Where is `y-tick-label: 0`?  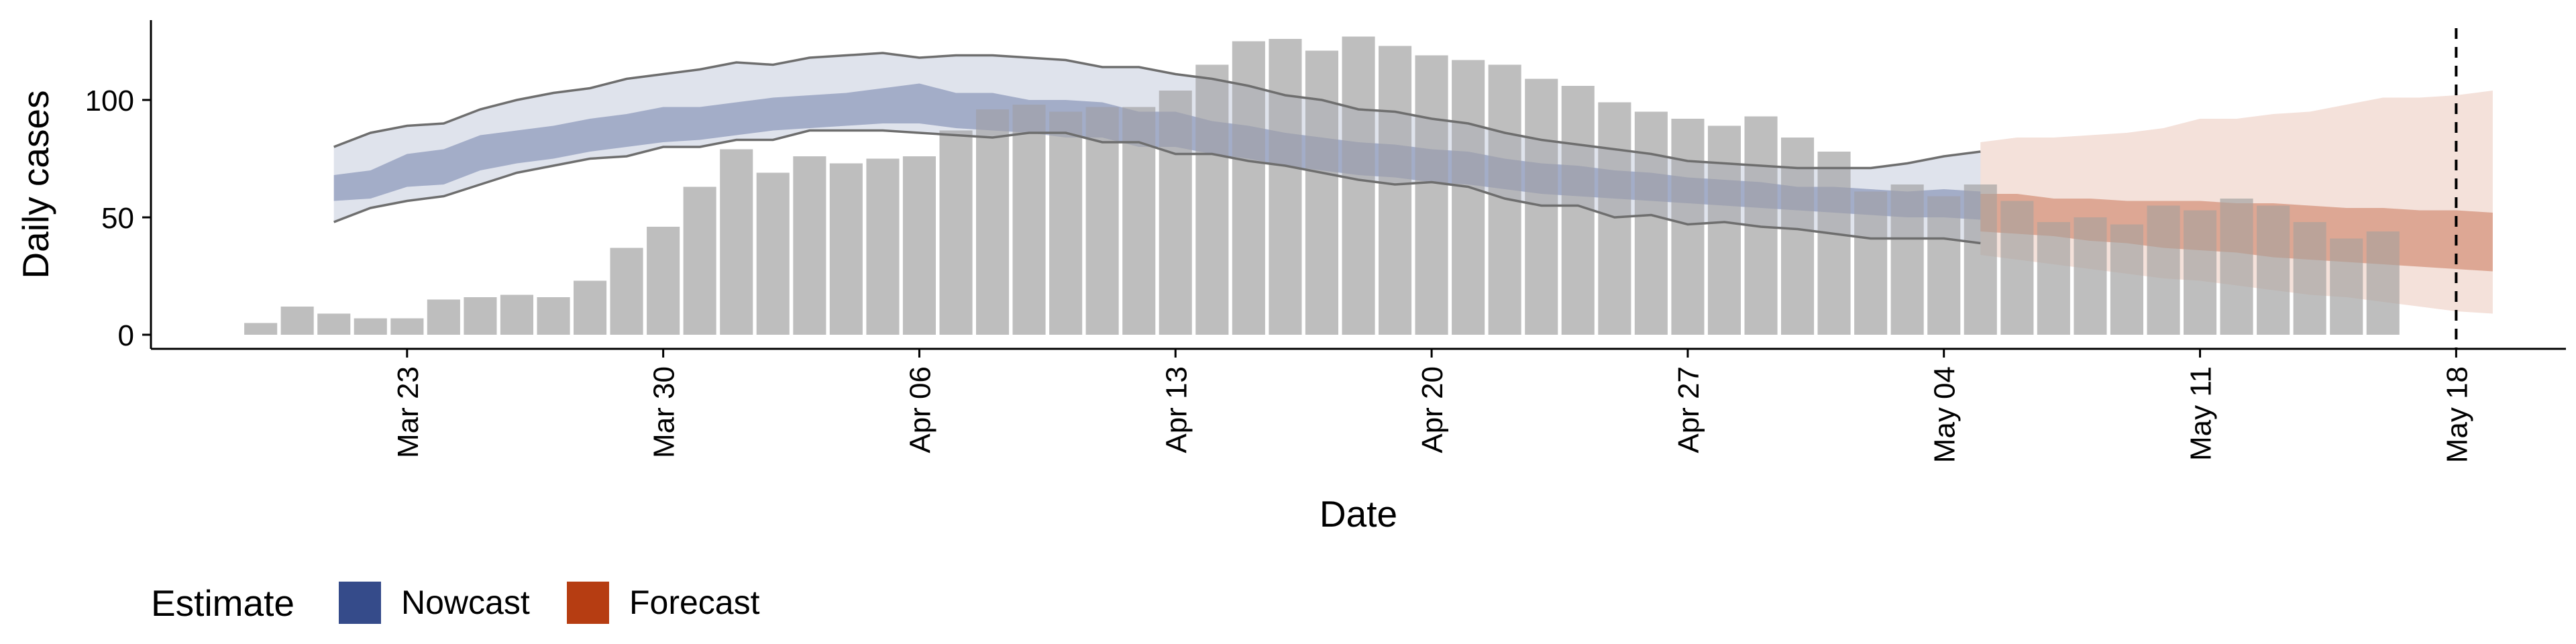
y-tick-label: 0 is located at coordinates (126, 335).